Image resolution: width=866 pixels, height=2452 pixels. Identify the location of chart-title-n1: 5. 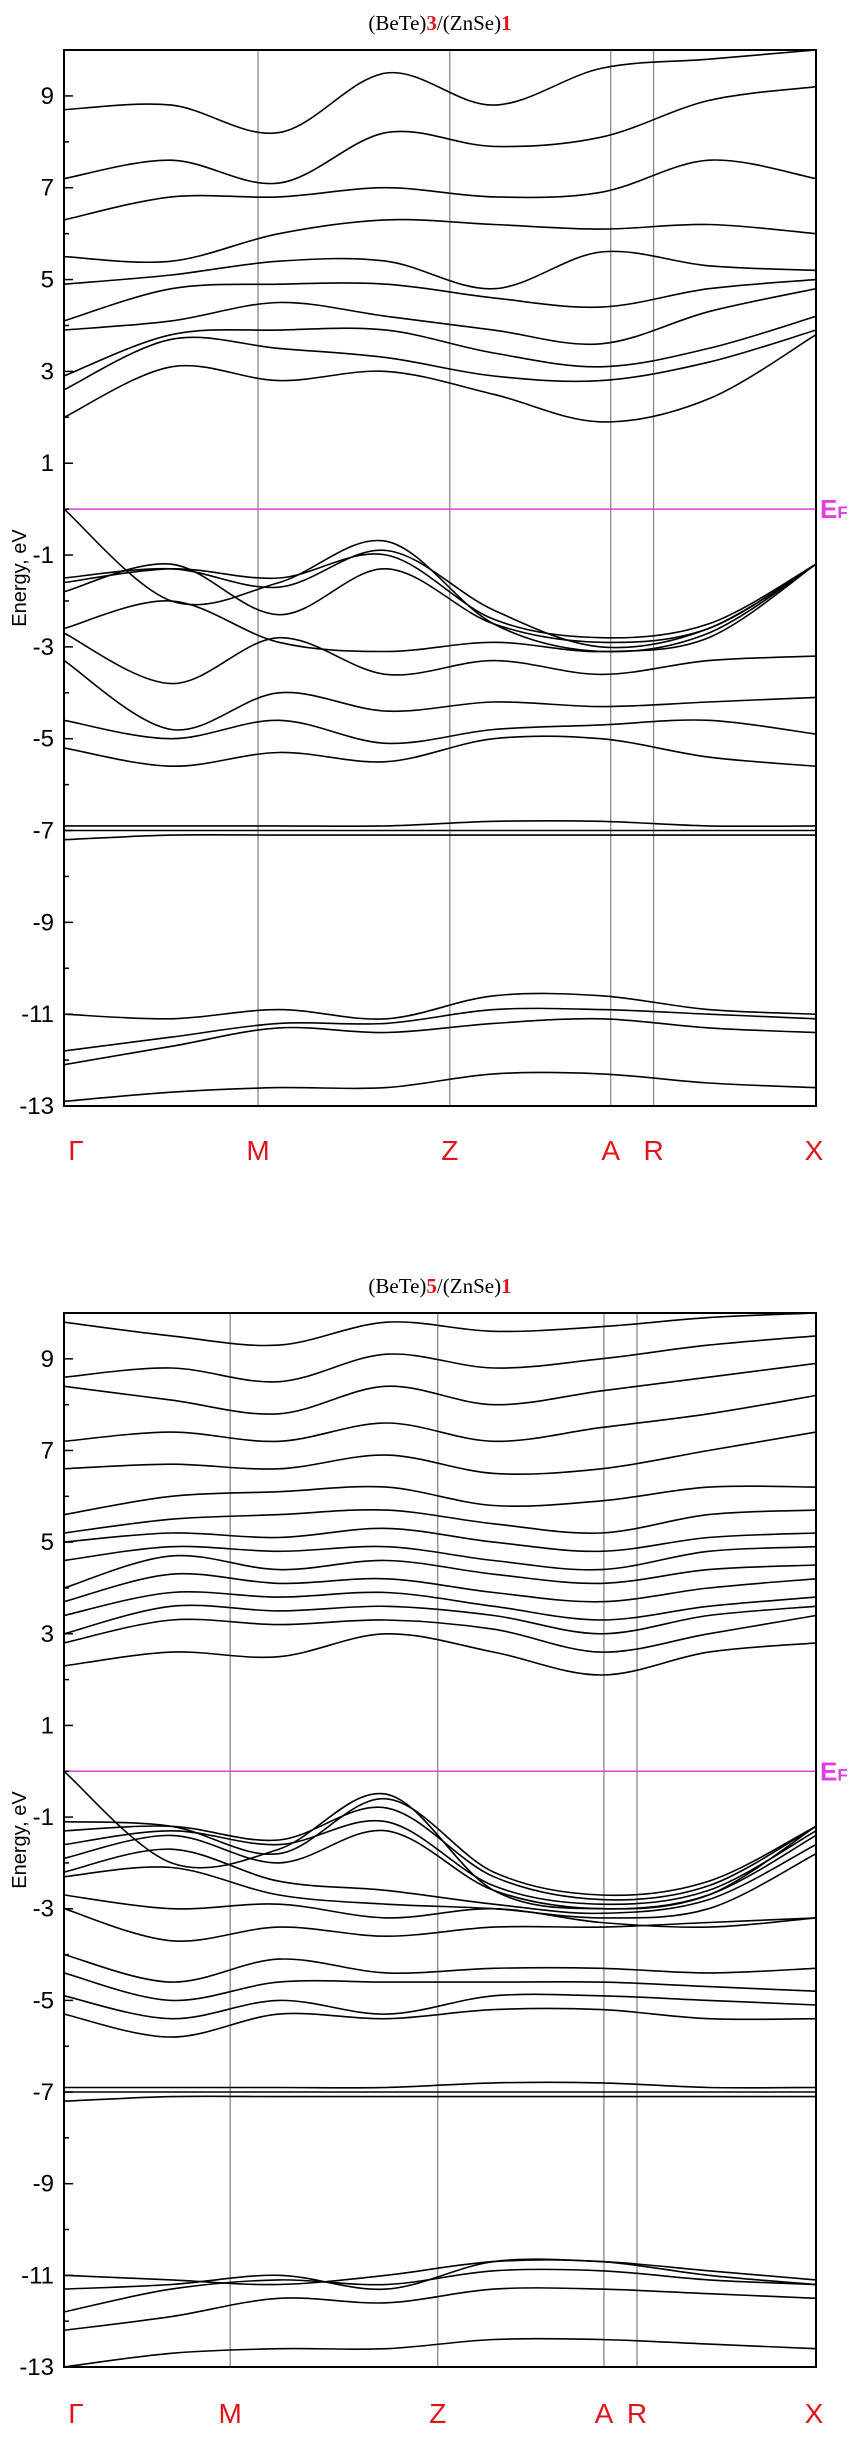
(431, 1286).